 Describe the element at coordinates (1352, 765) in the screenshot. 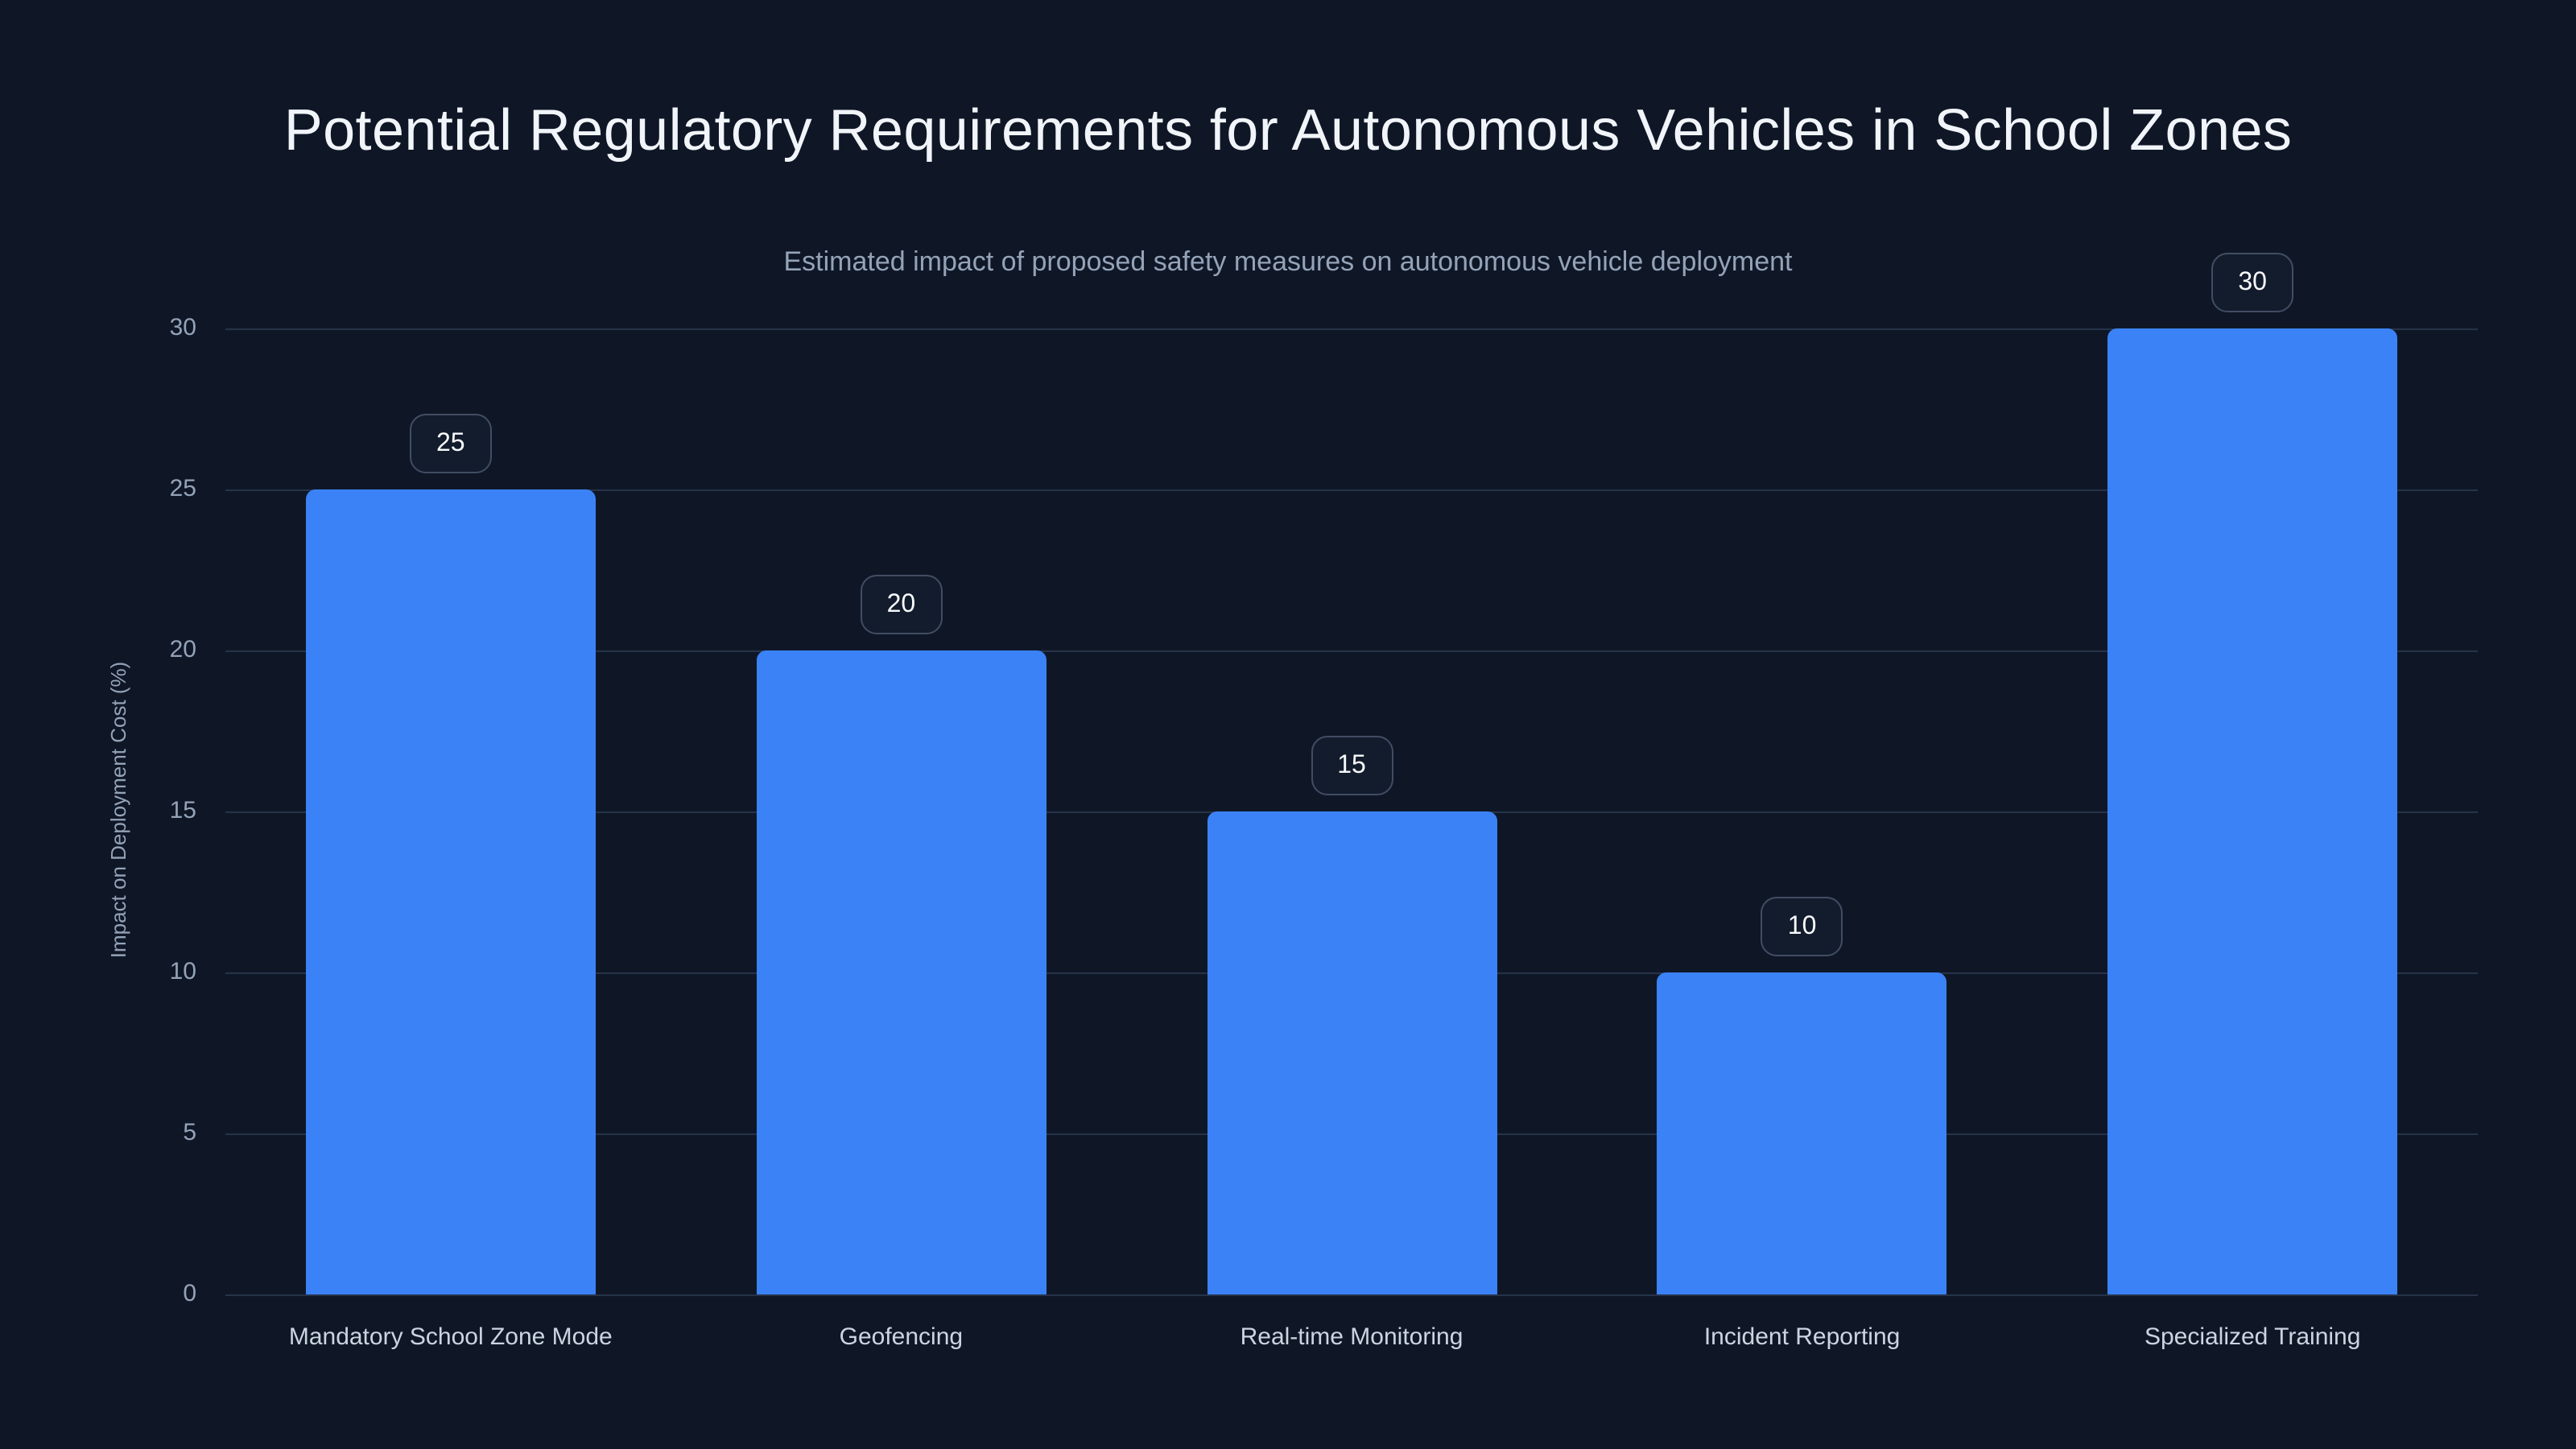

I see `value-badge-real-time-monitoring: 15` at that location.